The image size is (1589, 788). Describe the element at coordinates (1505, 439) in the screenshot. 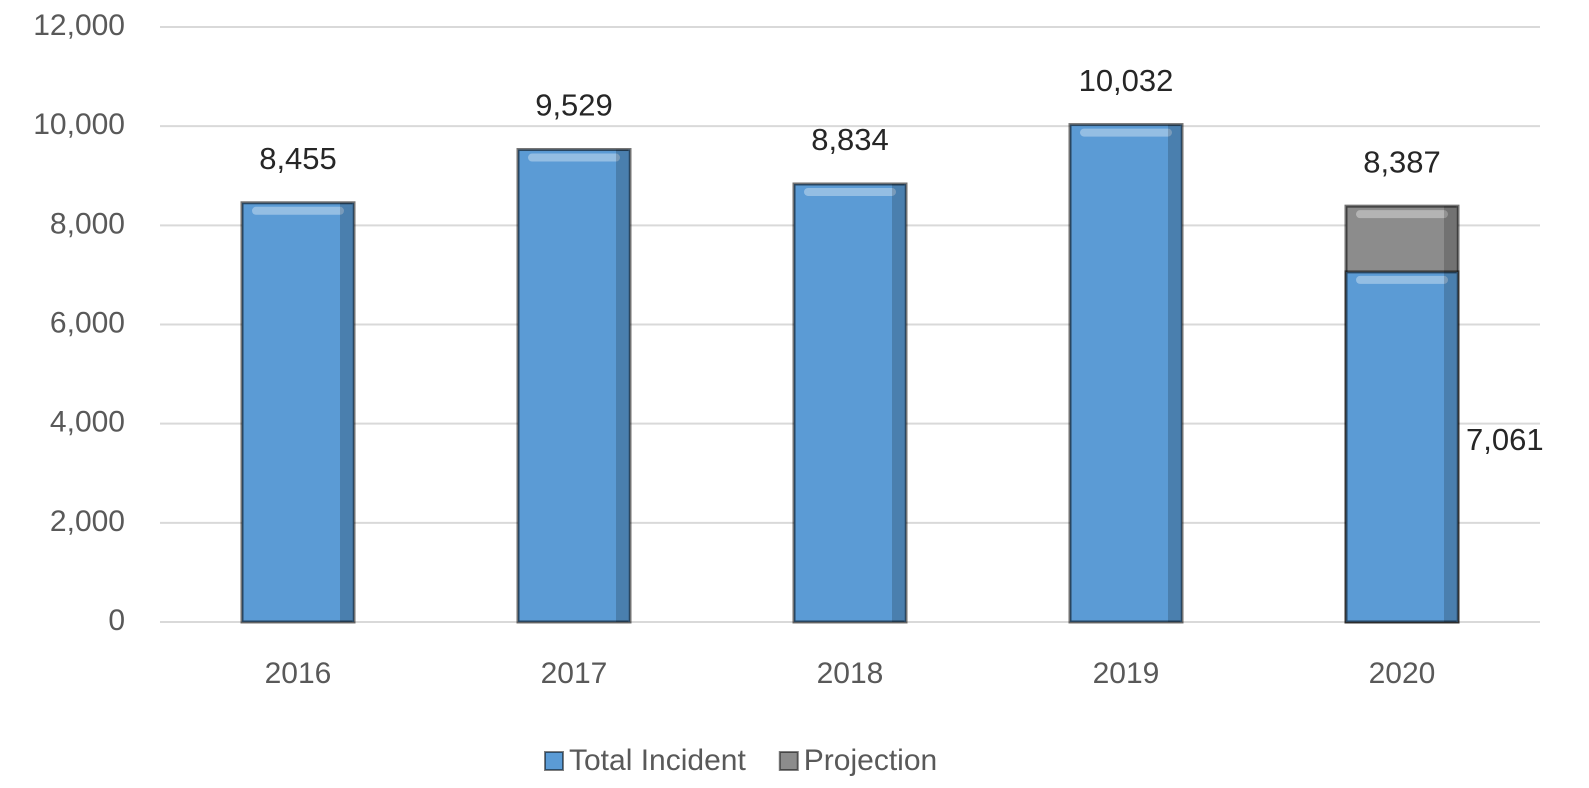

I see `data-label: 7,061` at that location.